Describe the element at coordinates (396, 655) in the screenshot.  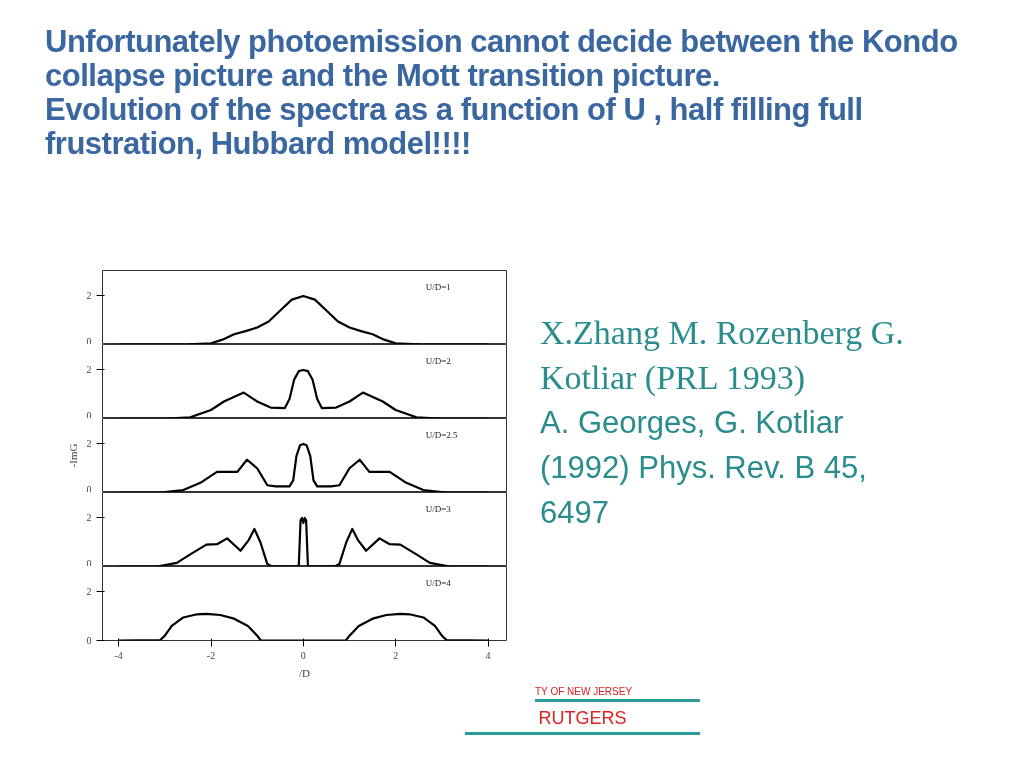
I see `x-tick-label: 2` at that location.